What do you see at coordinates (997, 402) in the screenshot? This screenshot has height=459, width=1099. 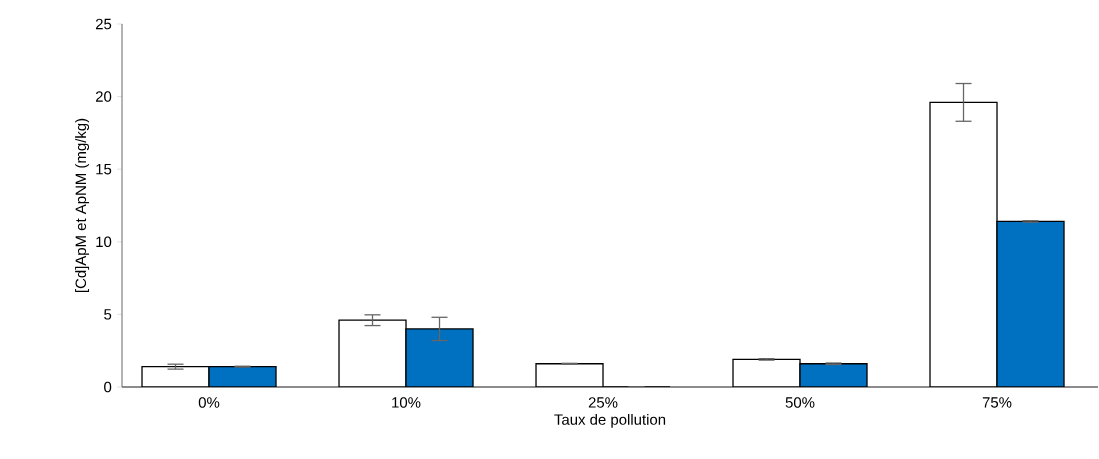 I see `x-tick-label: 75%` at bounding box center [997, 402].